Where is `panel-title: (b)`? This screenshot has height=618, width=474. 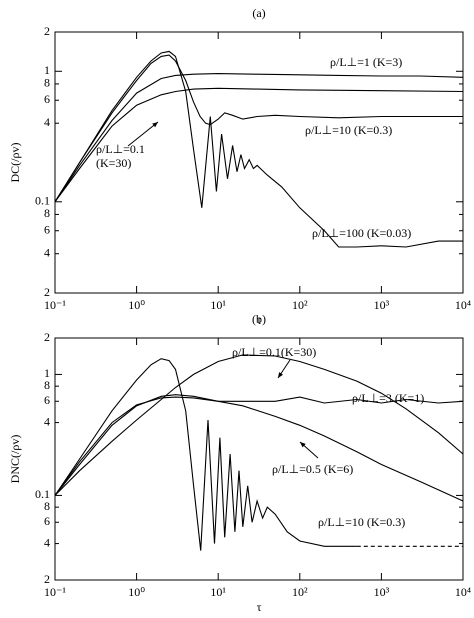 panel-title: (b) is located at coordinates (259, 319).